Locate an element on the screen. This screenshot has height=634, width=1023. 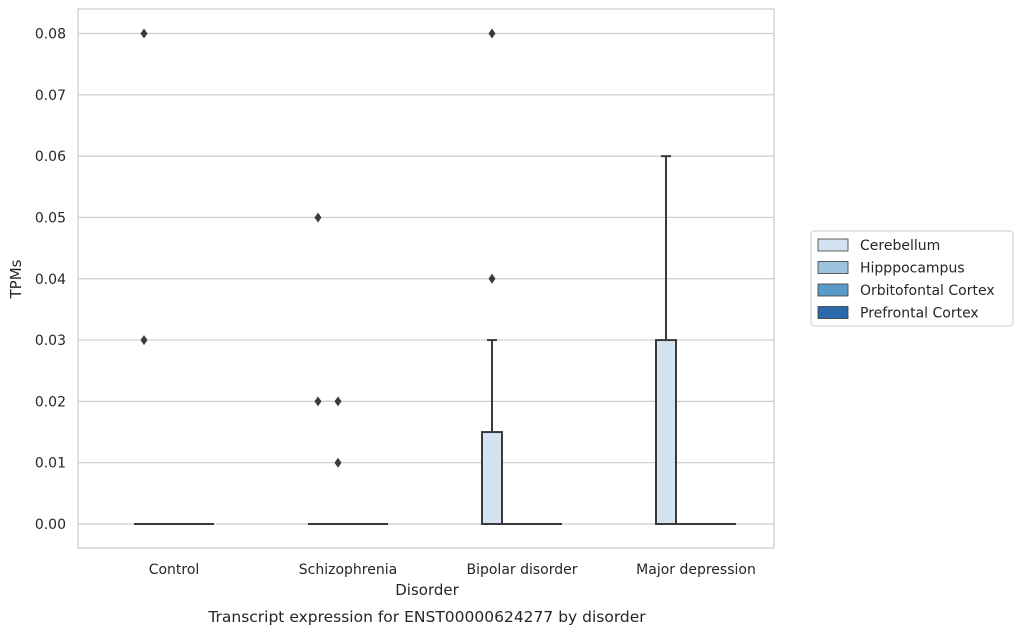
legend-label: Cerebellum is located at coordinates (900, 246).